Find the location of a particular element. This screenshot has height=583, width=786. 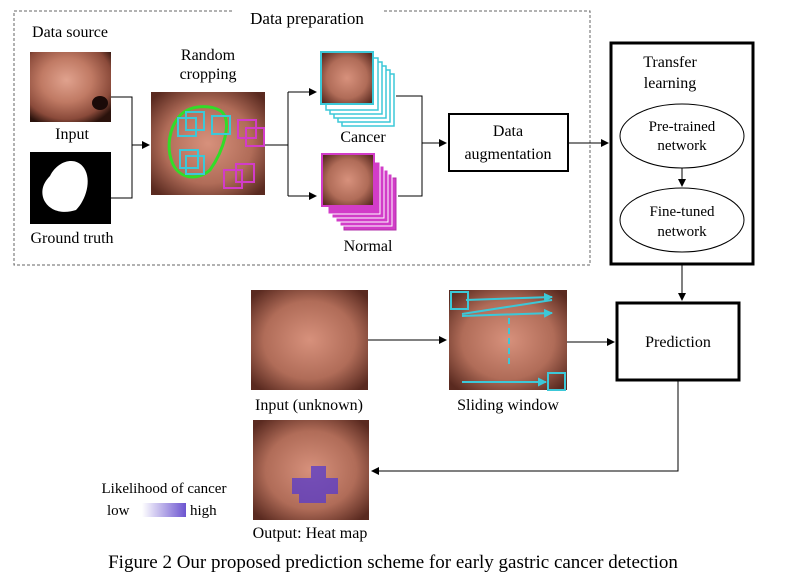

prediction-label: Prediction is located at coordinates (678, 342).